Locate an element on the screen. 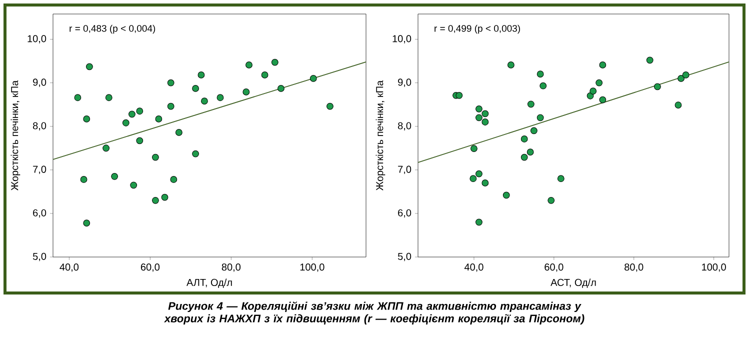 The image size is (749, 346). text: Рисунок 4 — Кореляційні зв’язки між ЖПП та активністю трансаміназ у хворих із НАЖХП з їх підвищенням (r — коефіцієнт кореляції за Пірсоном) is located at coordinates (374, 313).